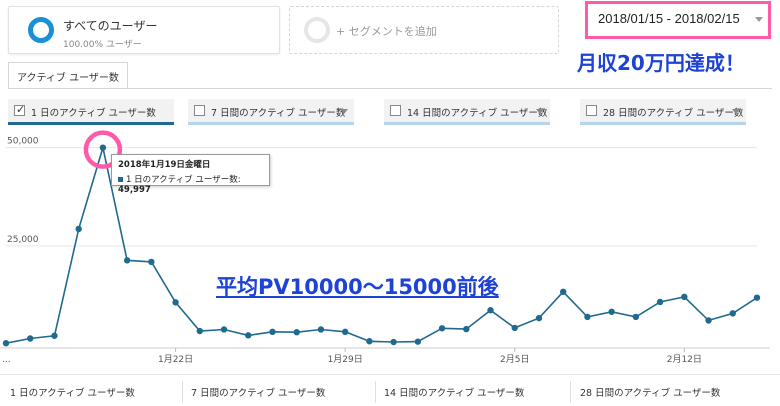 This screenshot has height=406, width=780. I want to click on chart-tooltip: 2018年1月19日金曜日 1 日のアクティブ ユーザー数: 49,997, so click(190, 174).